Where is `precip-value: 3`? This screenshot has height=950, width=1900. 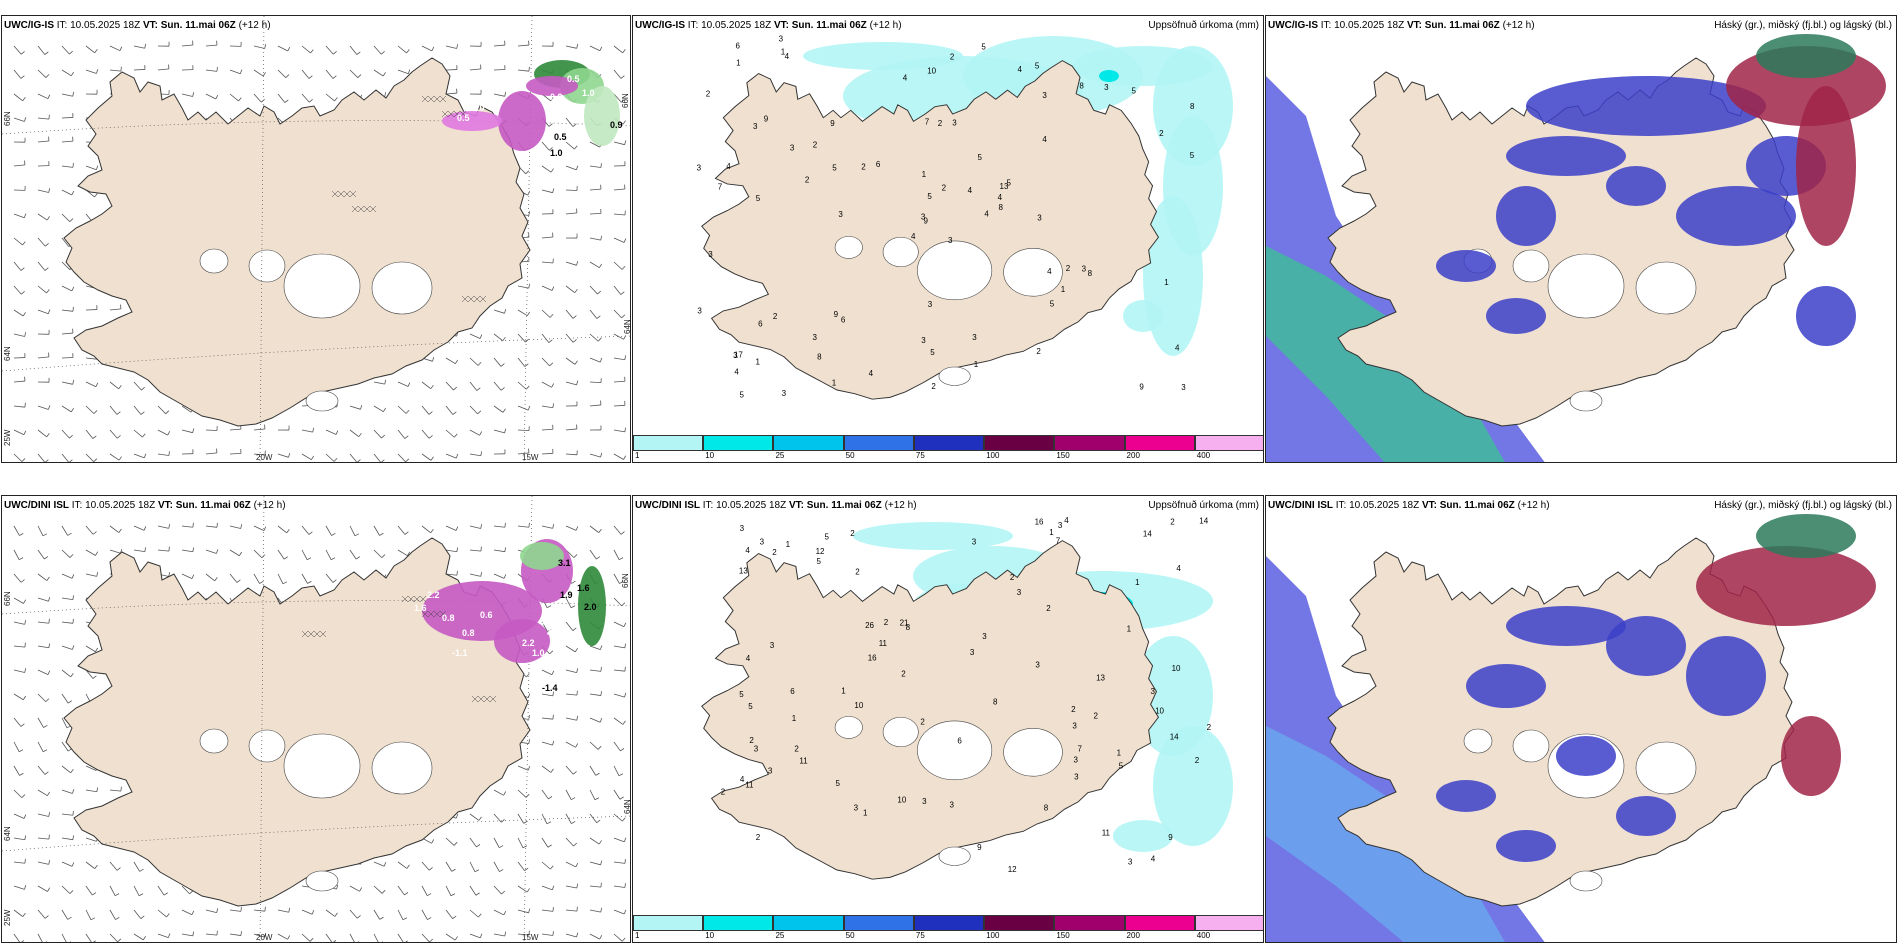 precip-value: 3 is located at coordinates (1130, 862).